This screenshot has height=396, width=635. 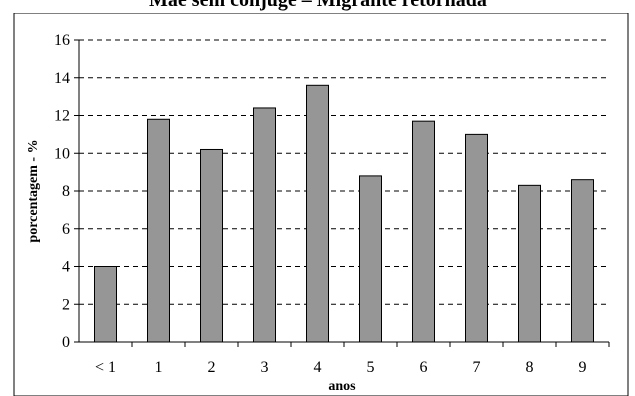 What do you see at coordinates (318, 367) in the screenshot?
I see `x-tick-label: 4` at bounding box center [318, 367].